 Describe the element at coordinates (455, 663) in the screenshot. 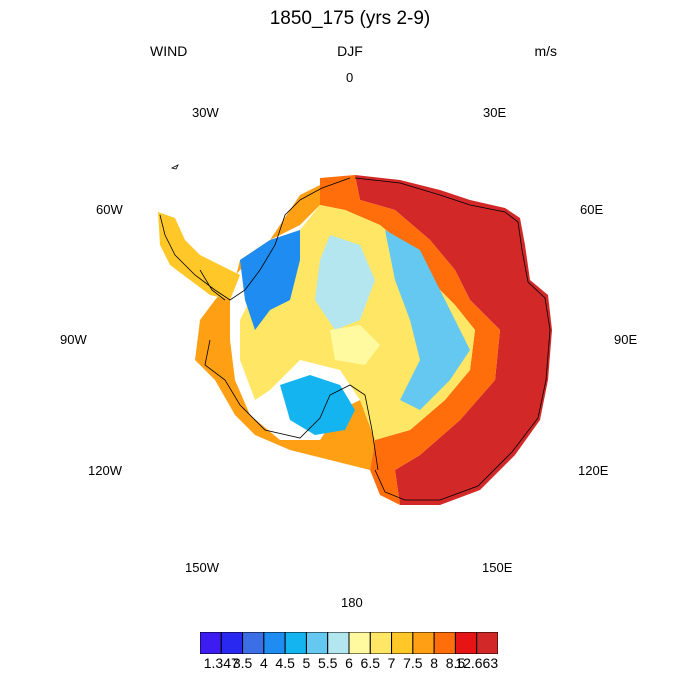

I see `colorbar-tick-label: 8.5` at that location.